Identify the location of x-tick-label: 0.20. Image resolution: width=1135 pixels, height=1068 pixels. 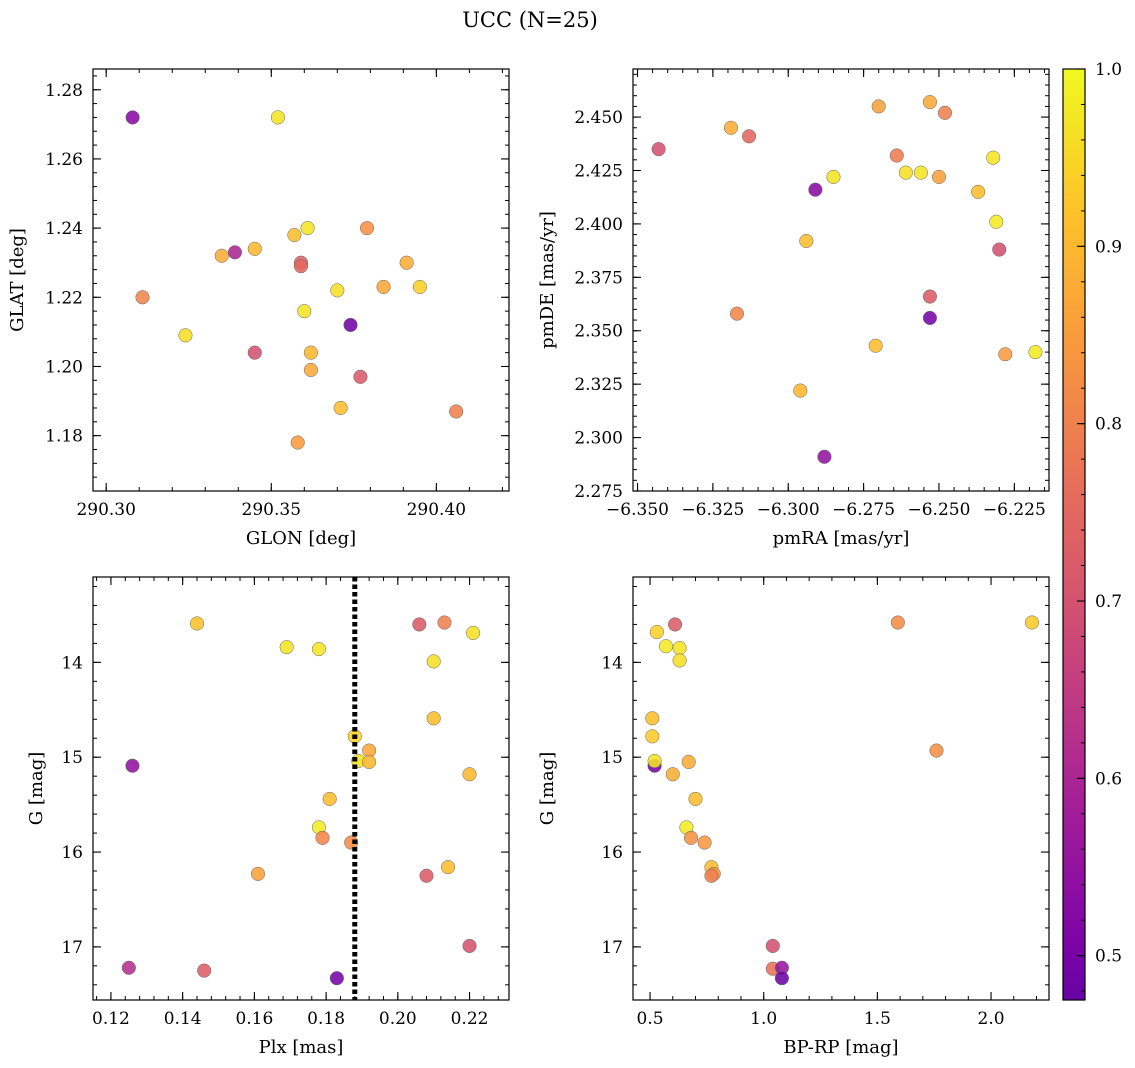
(398, 1019).